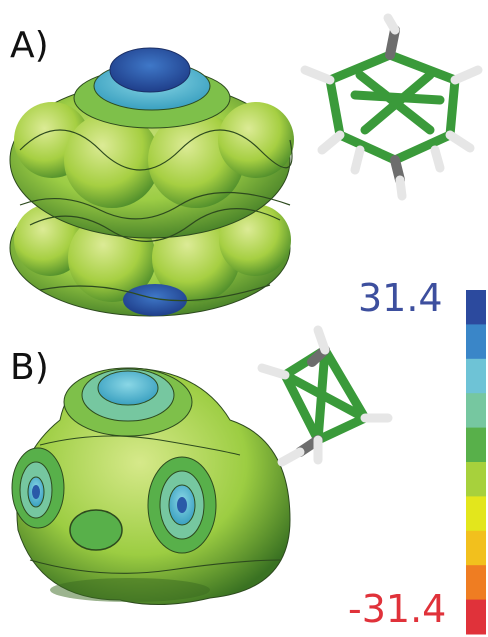 This screenshot has width=488, height=637. Describe the element at coordinates (391, 107) in the screenshot. I see `molecule-a` at that location.